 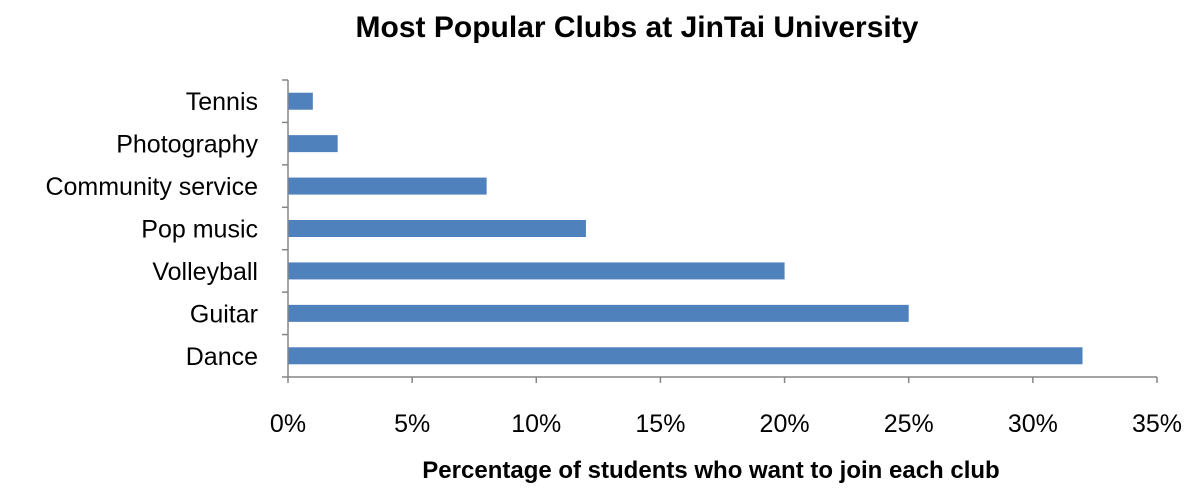 What do you see at coordinates (726, 424) in the screenshot?
I see `x-tick-labels: 0% 5% 10% 15% 20% 25% 30% 35%` at bounding box center [726, 424].